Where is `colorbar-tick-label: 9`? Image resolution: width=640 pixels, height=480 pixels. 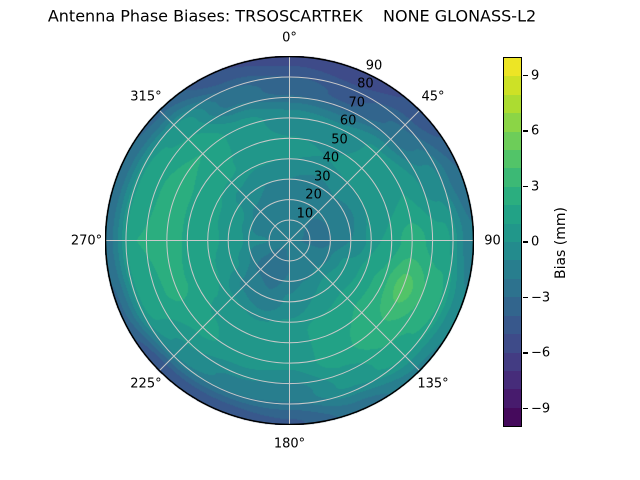 colorbar-tick-label: 9 is located at coordinates (535, 75).